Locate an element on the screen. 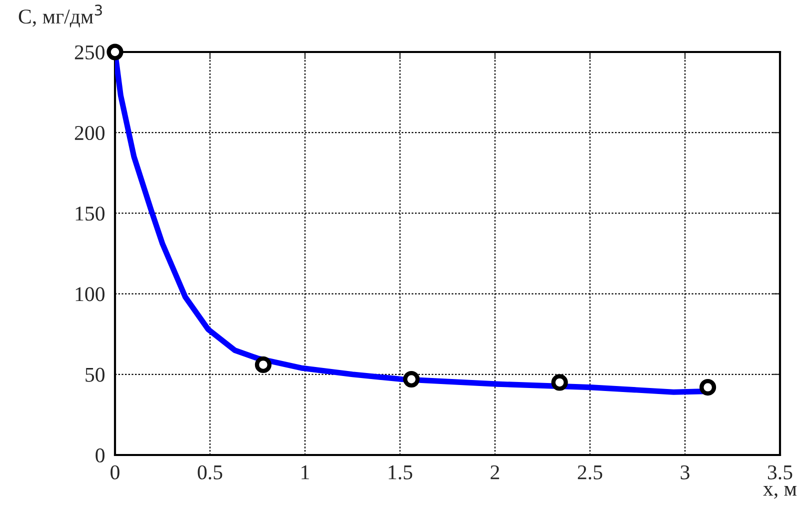 The height and width of the screenshot is (510, 802). y-tick-label: 150 is located at coordinates (90, 213).